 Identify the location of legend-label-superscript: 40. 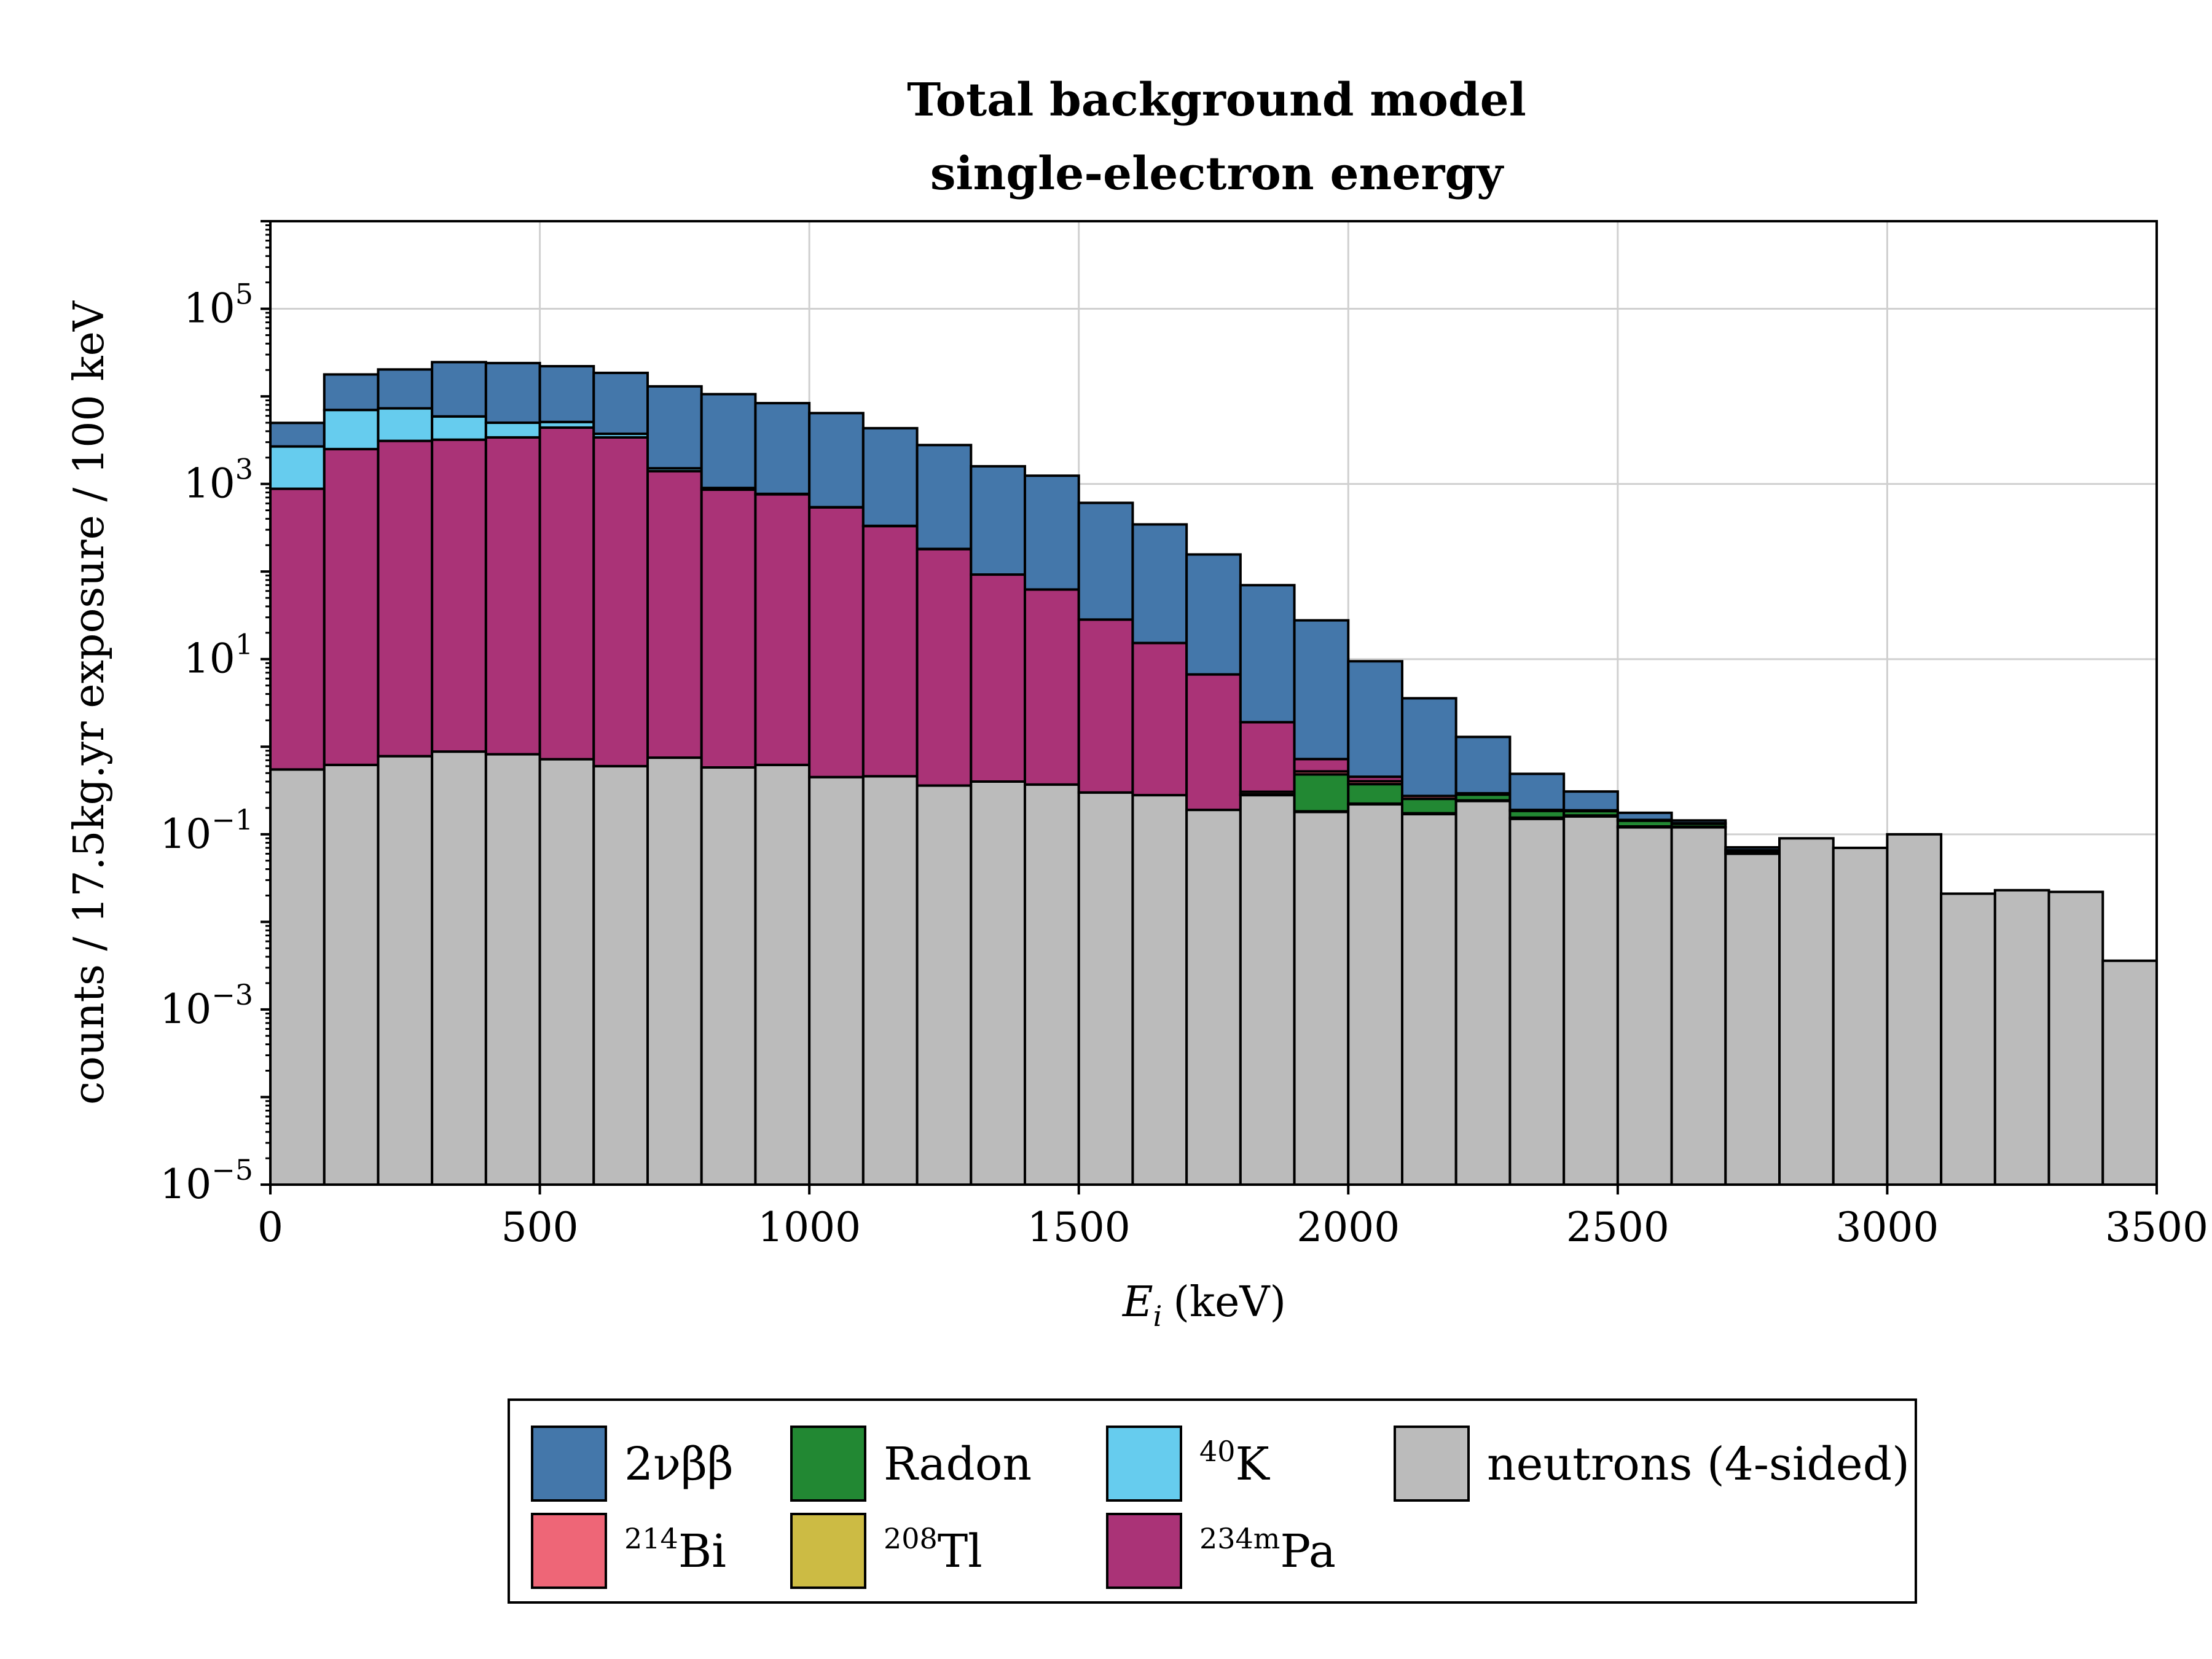
(1217, 1451).